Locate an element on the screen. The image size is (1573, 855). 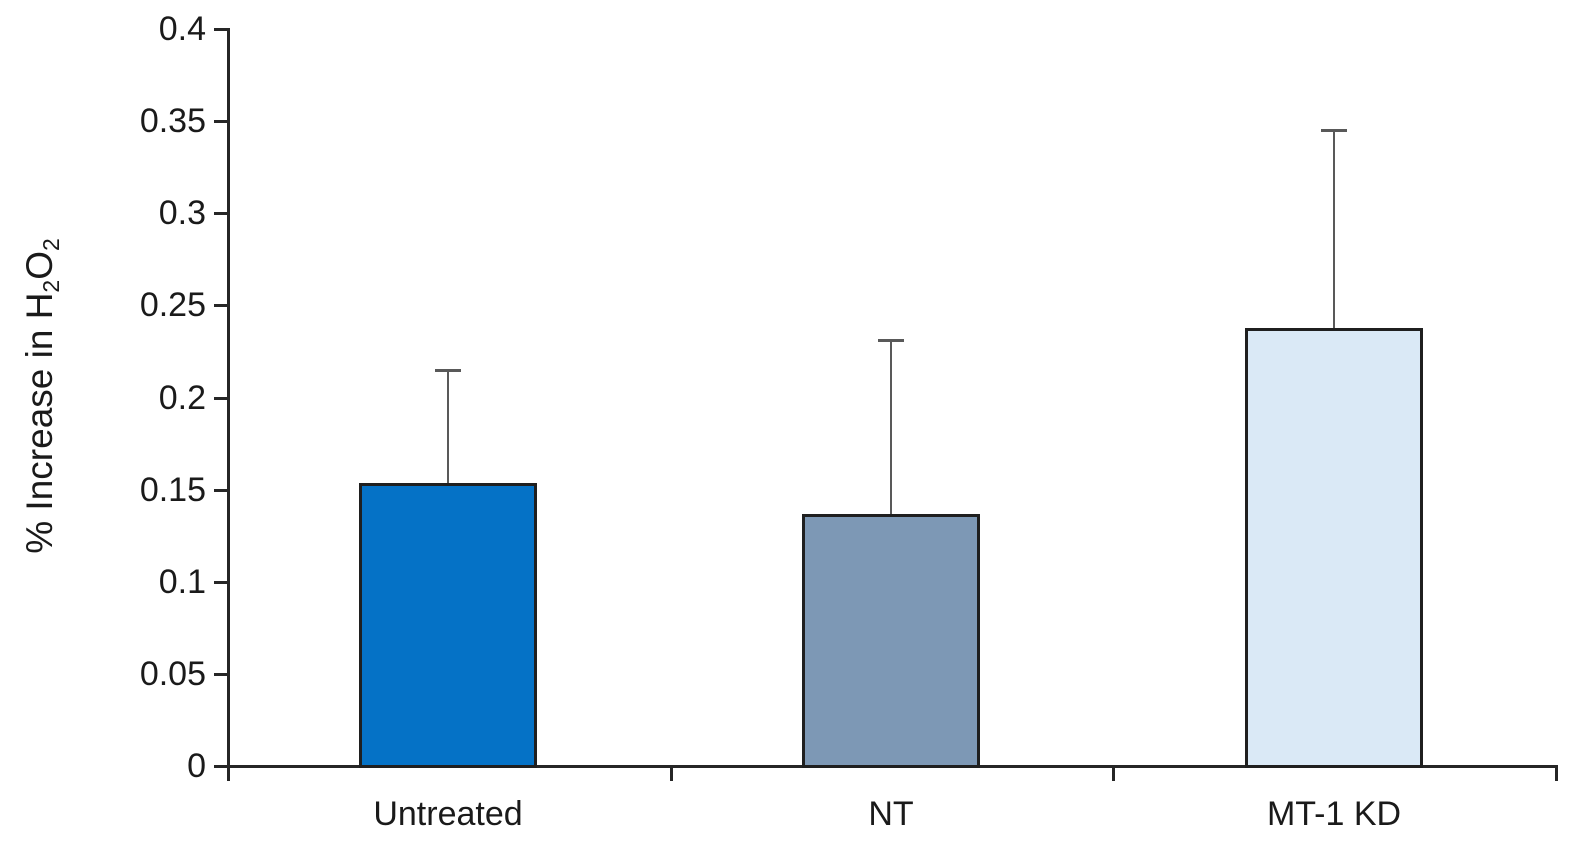
y-tick-label: 0.2 is located at coordinates (182, 398).